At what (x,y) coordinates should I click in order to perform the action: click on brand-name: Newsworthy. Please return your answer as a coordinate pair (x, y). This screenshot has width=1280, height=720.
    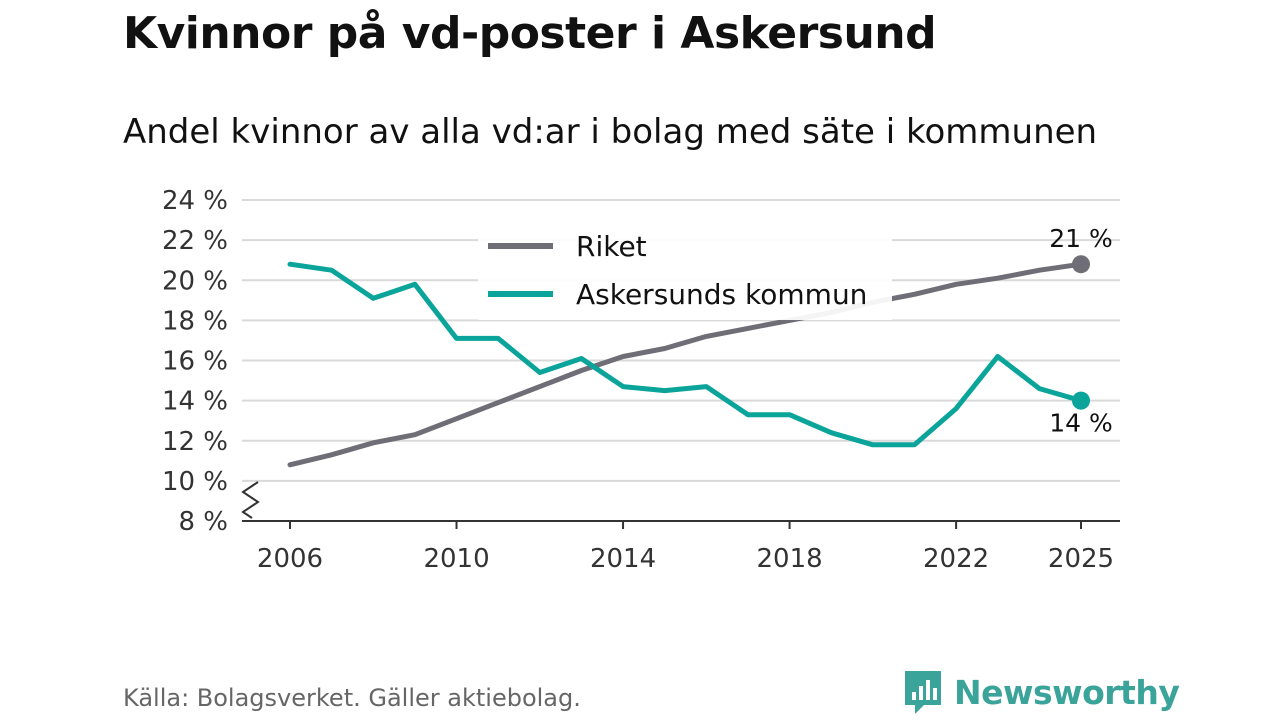
    Looking at the image, I should click on (1067, 692).